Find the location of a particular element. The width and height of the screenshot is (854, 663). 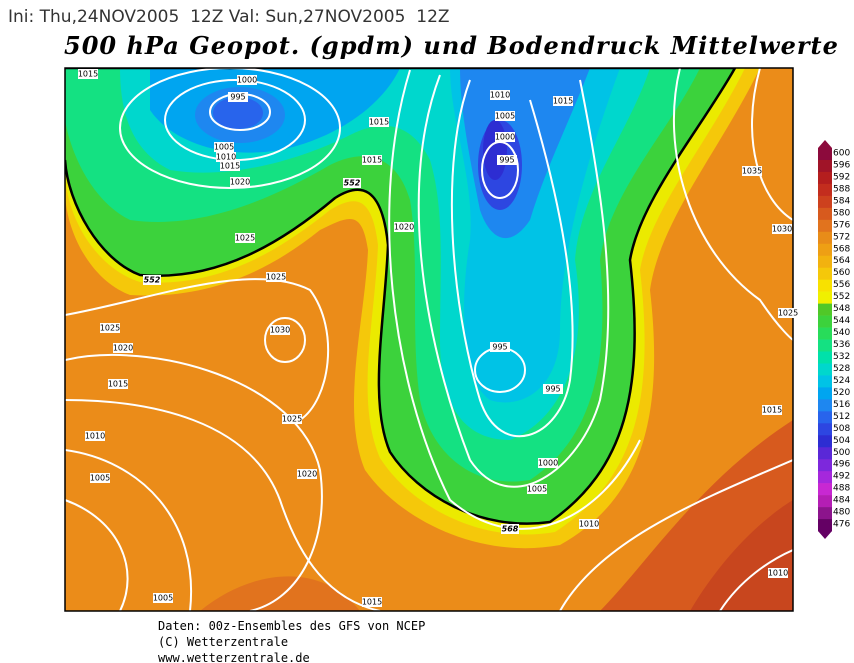

footer-line: (C) Wetterzentrale is located at coordinates (223, 642).